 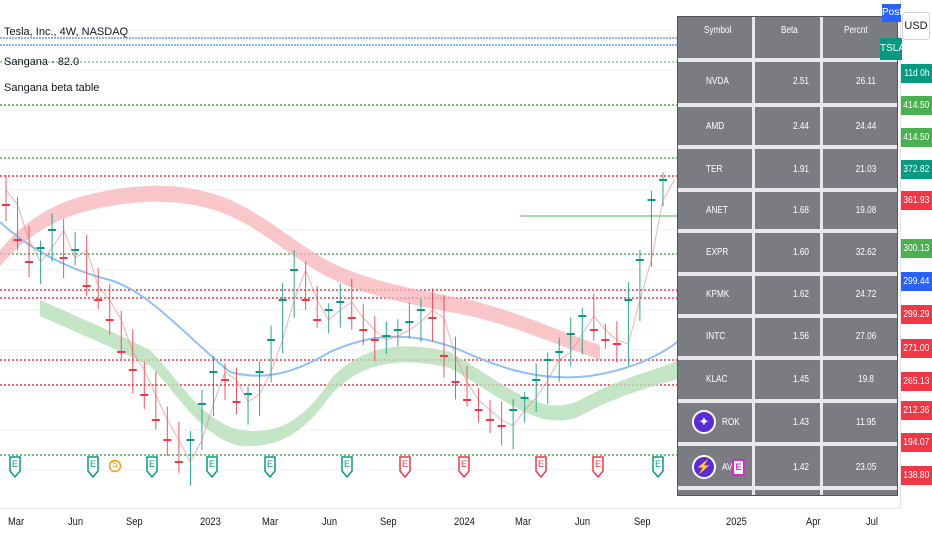 I want to click on price-label-text: 299.29, so click(x=916, y=314).